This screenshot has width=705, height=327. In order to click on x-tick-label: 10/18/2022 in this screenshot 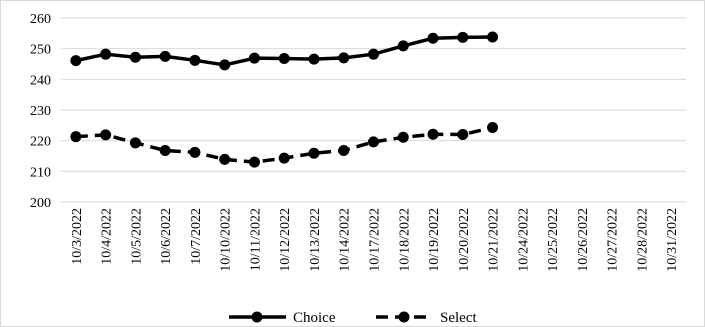, I will do `click(404, 240)`.